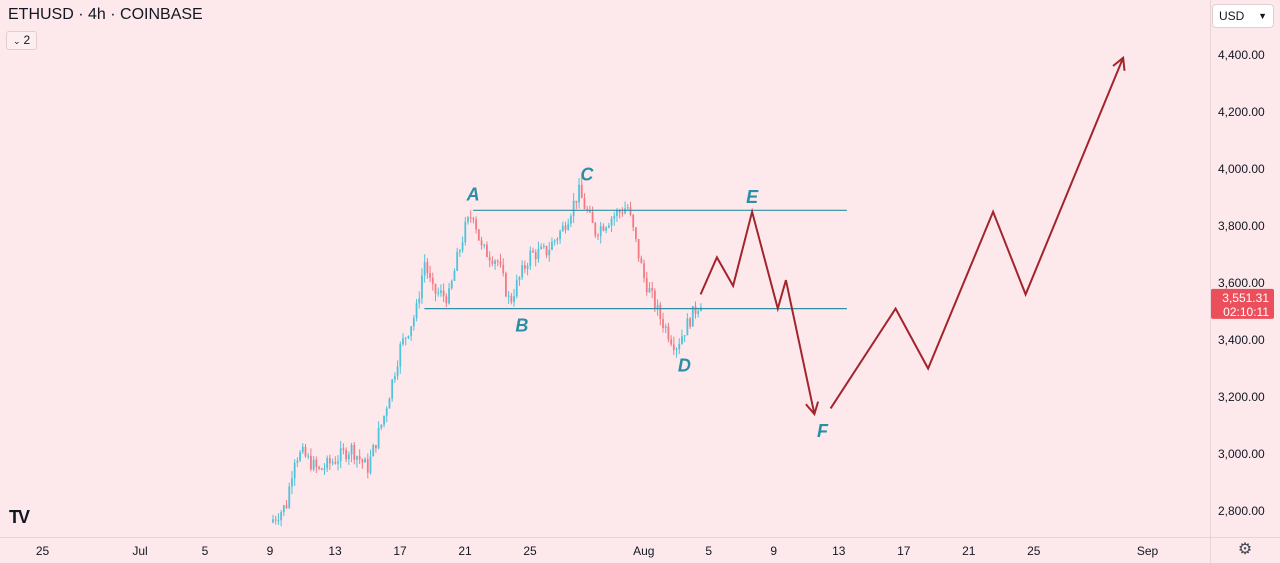  I want to click on currency-selector: USD ▼, so click(1243, 16).